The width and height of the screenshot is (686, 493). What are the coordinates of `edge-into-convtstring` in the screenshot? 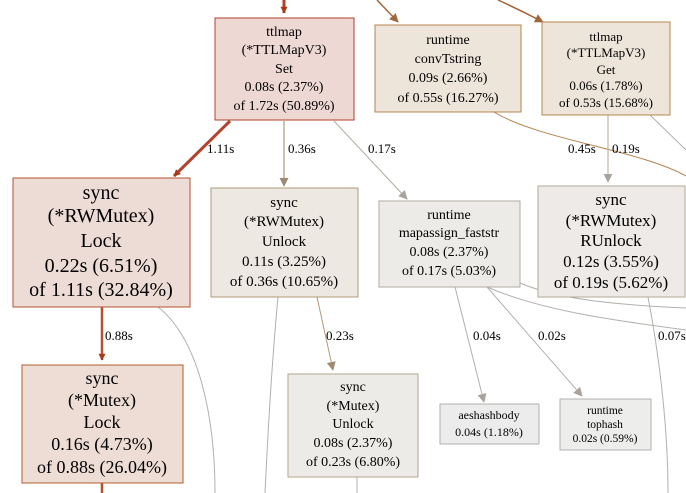 It's located at (387, 11).